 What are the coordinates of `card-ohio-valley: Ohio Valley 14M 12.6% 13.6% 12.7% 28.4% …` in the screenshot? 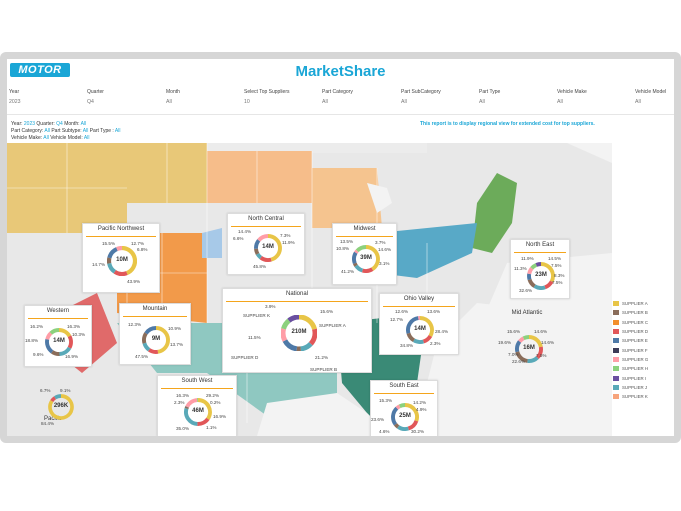 It's located at (419, 324).